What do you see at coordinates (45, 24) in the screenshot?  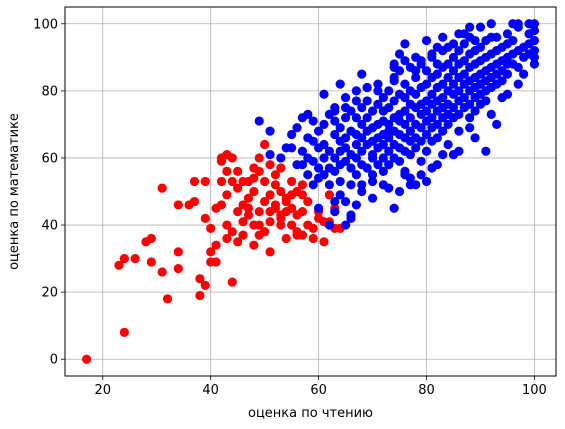 I see `y-tick-label: 100` at bounding box center [45, 24].